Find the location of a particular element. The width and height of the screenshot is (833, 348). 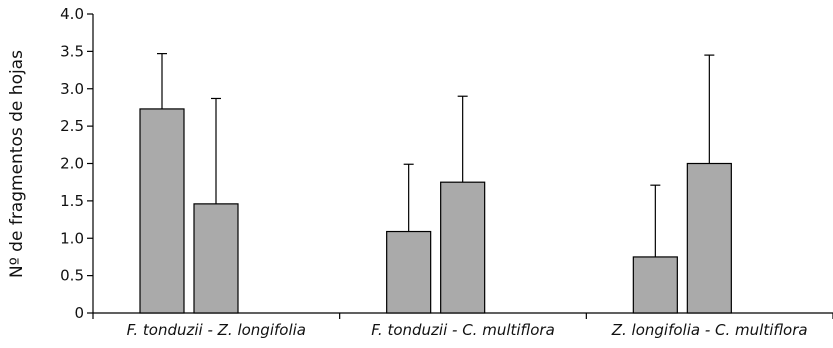

y-tick-label: 1.5 is located at coordinates (72, 201).